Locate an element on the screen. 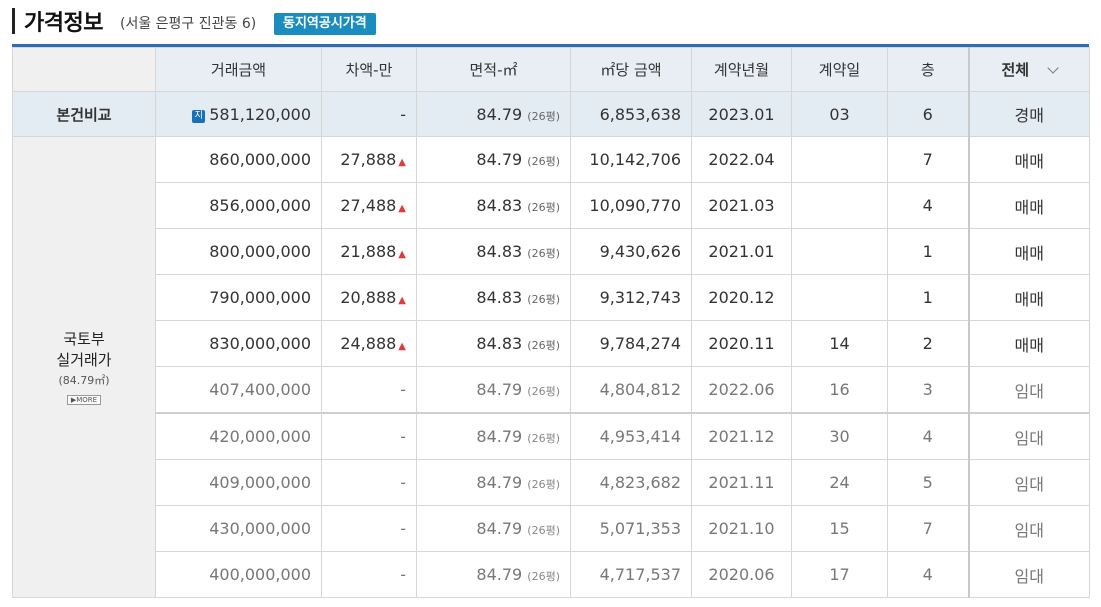 This screenshot has width=1101, height=607. row-diff-value: 20,888 is located at coordinates (368, 297).